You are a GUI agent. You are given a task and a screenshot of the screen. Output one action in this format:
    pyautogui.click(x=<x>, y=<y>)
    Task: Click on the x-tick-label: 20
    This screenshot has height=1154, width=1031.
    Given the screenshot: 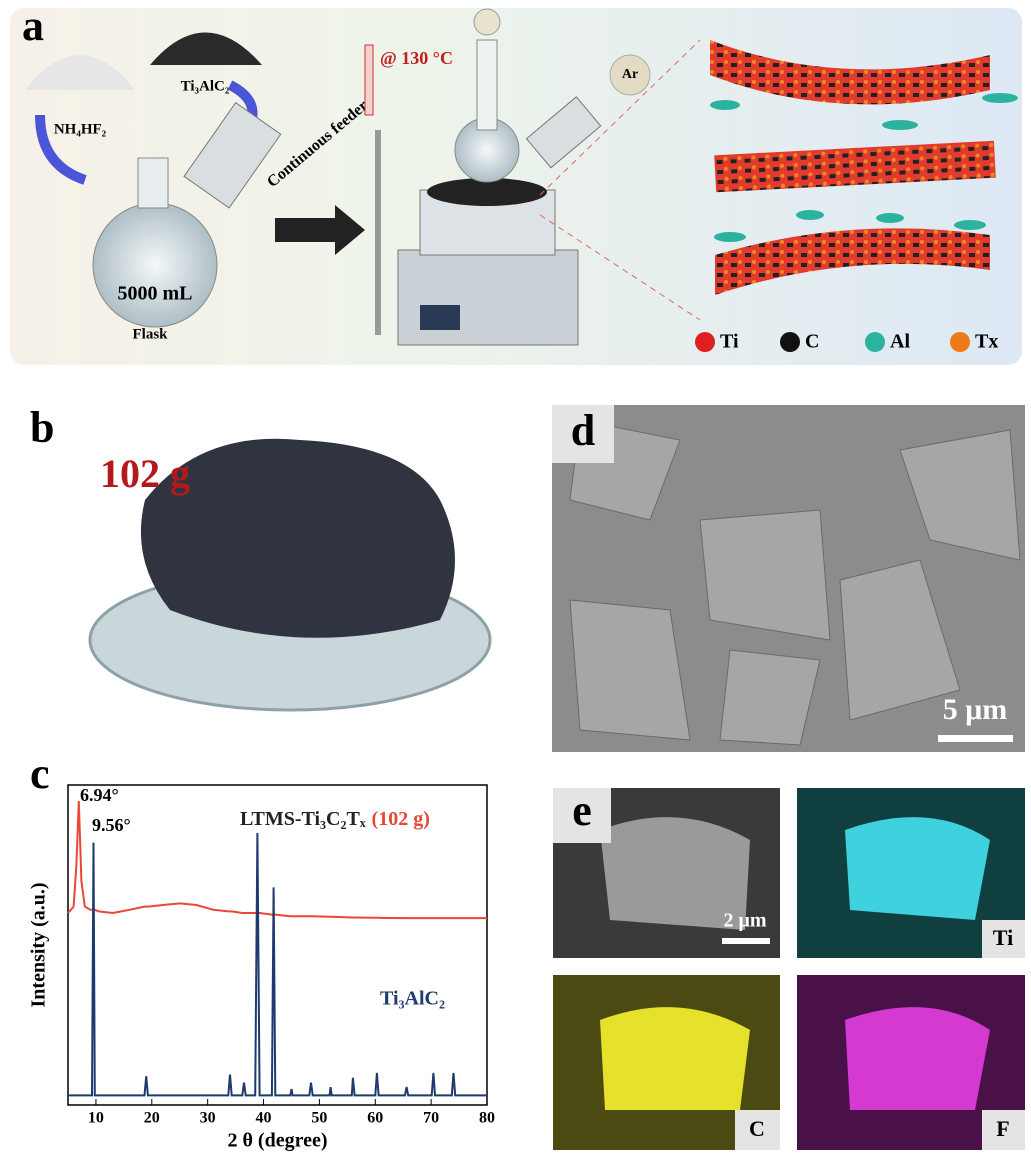 What is the action you would take?
    pyautogui.click(x=152, y=1118)
    